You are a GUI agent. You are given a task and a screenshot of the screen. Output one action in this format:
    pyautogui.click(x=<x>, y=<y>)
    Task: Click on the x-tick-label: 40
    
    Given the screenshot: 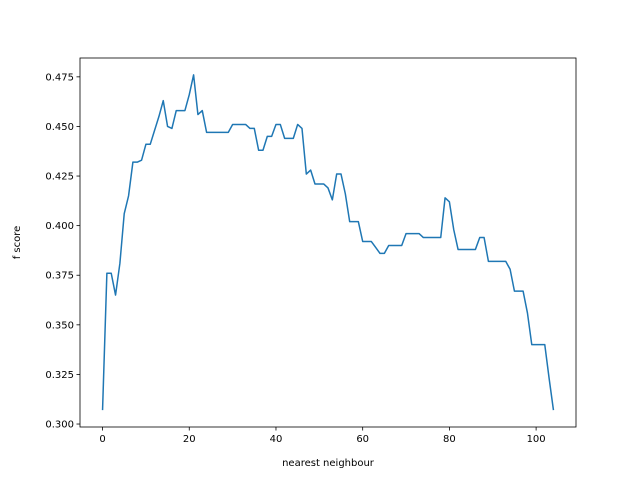 What is the action you would take?
    pyautogui.click(x=276, y=439)
    